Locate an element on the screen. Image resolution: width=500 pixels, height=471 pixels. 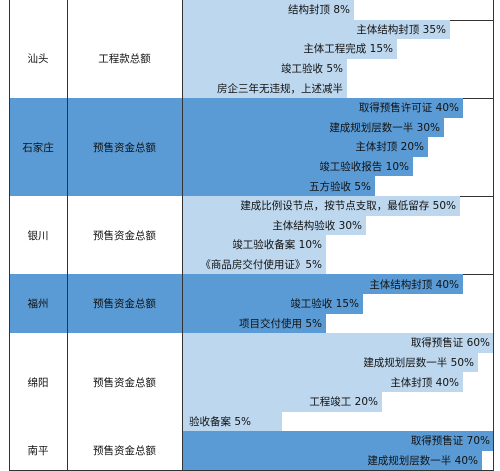
release-step-label: 房企三年无违规，上述减半 is located at coordinates (280, 88).